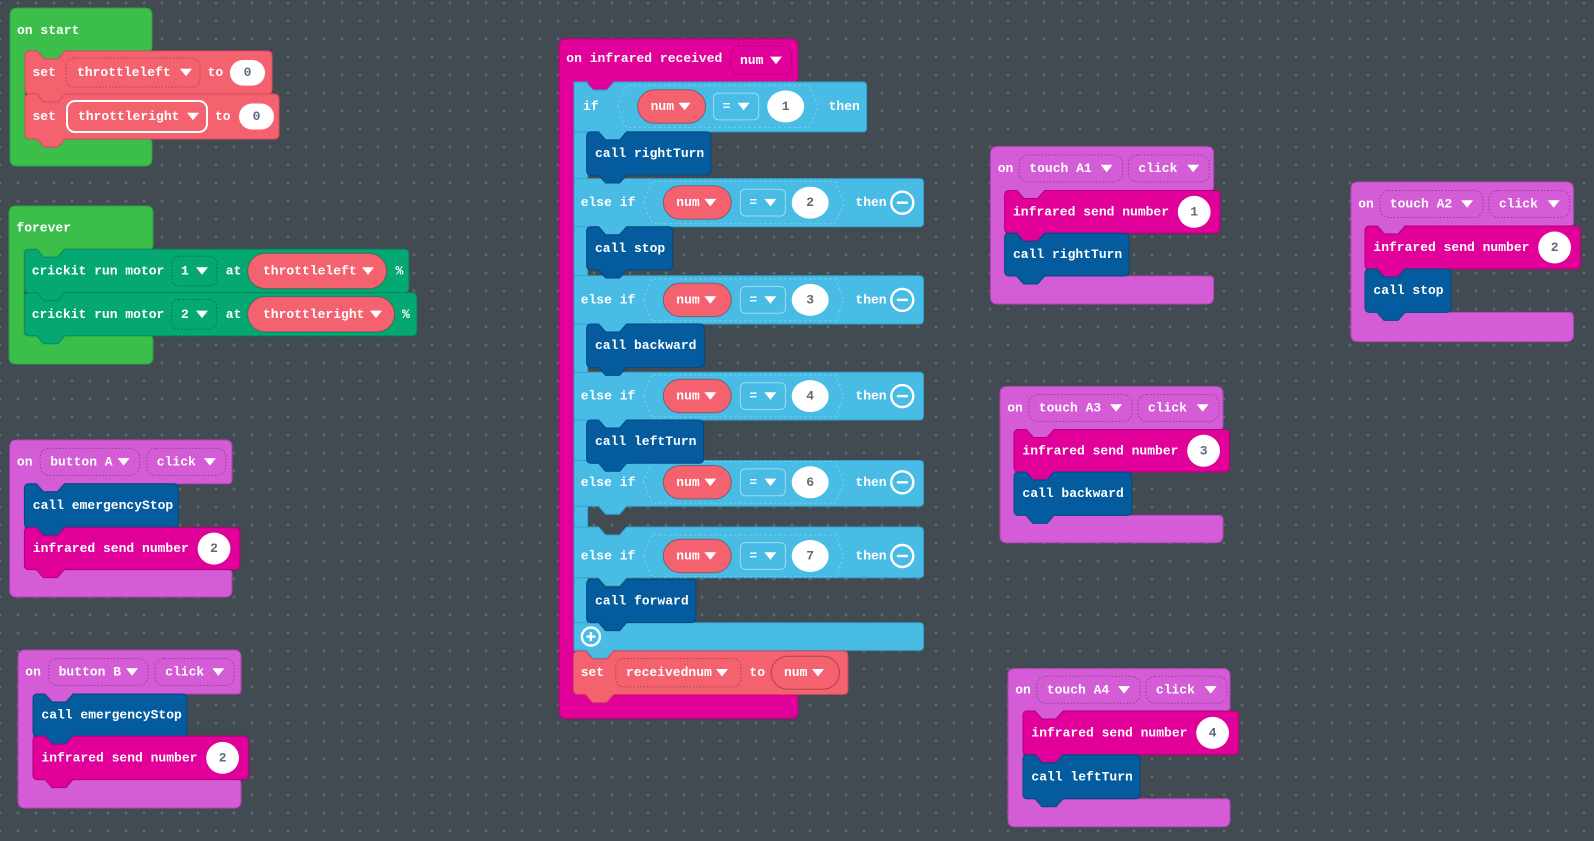 The image size is (1594, 841). Describe the element at coordinates (1060, 168) in the screenshot. I see `svg-text: touch A1` at that location.